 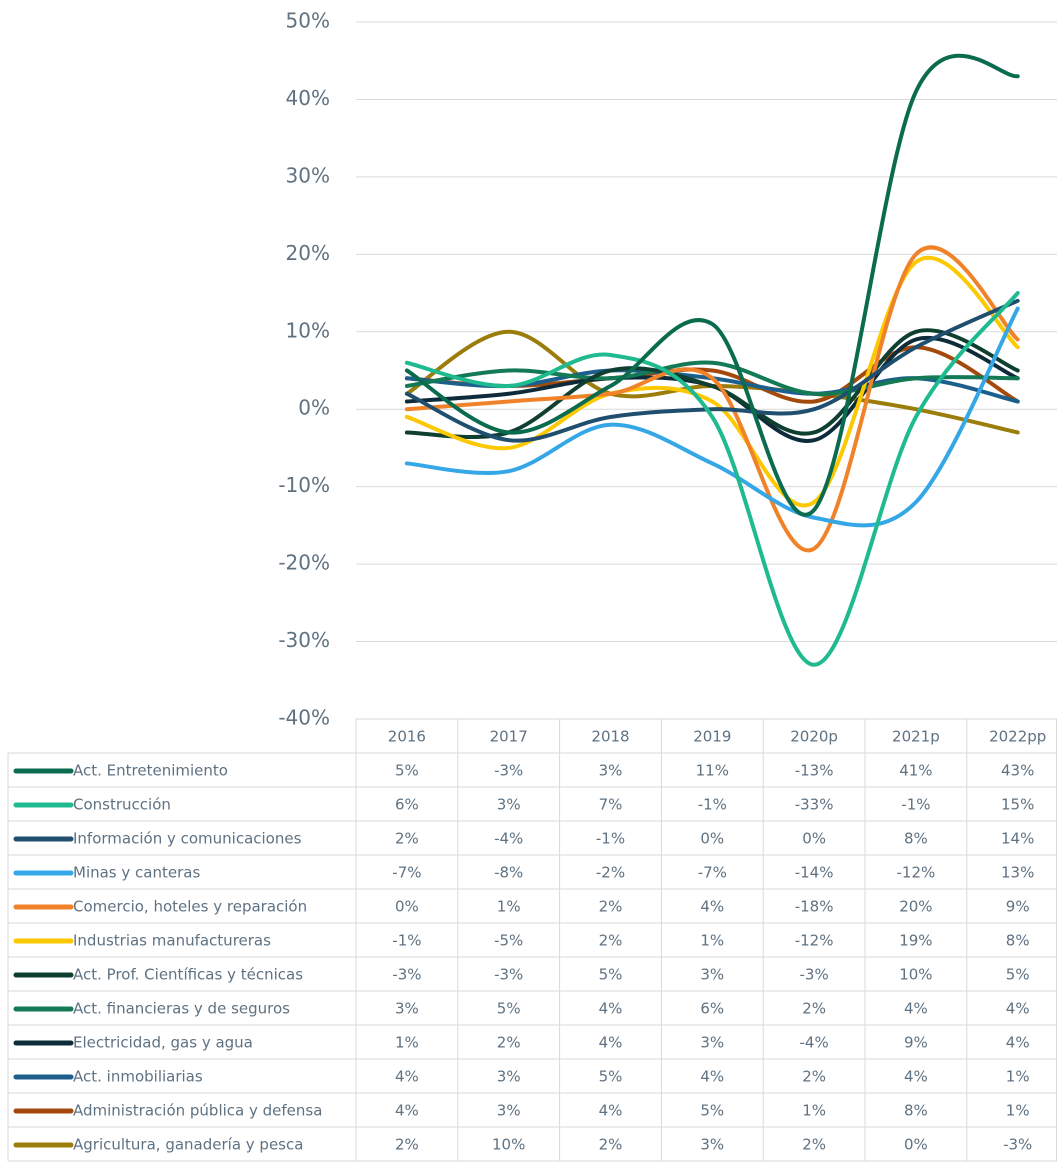 I want to click on x-tick-label: 2020p, so click(x=814, y=737).